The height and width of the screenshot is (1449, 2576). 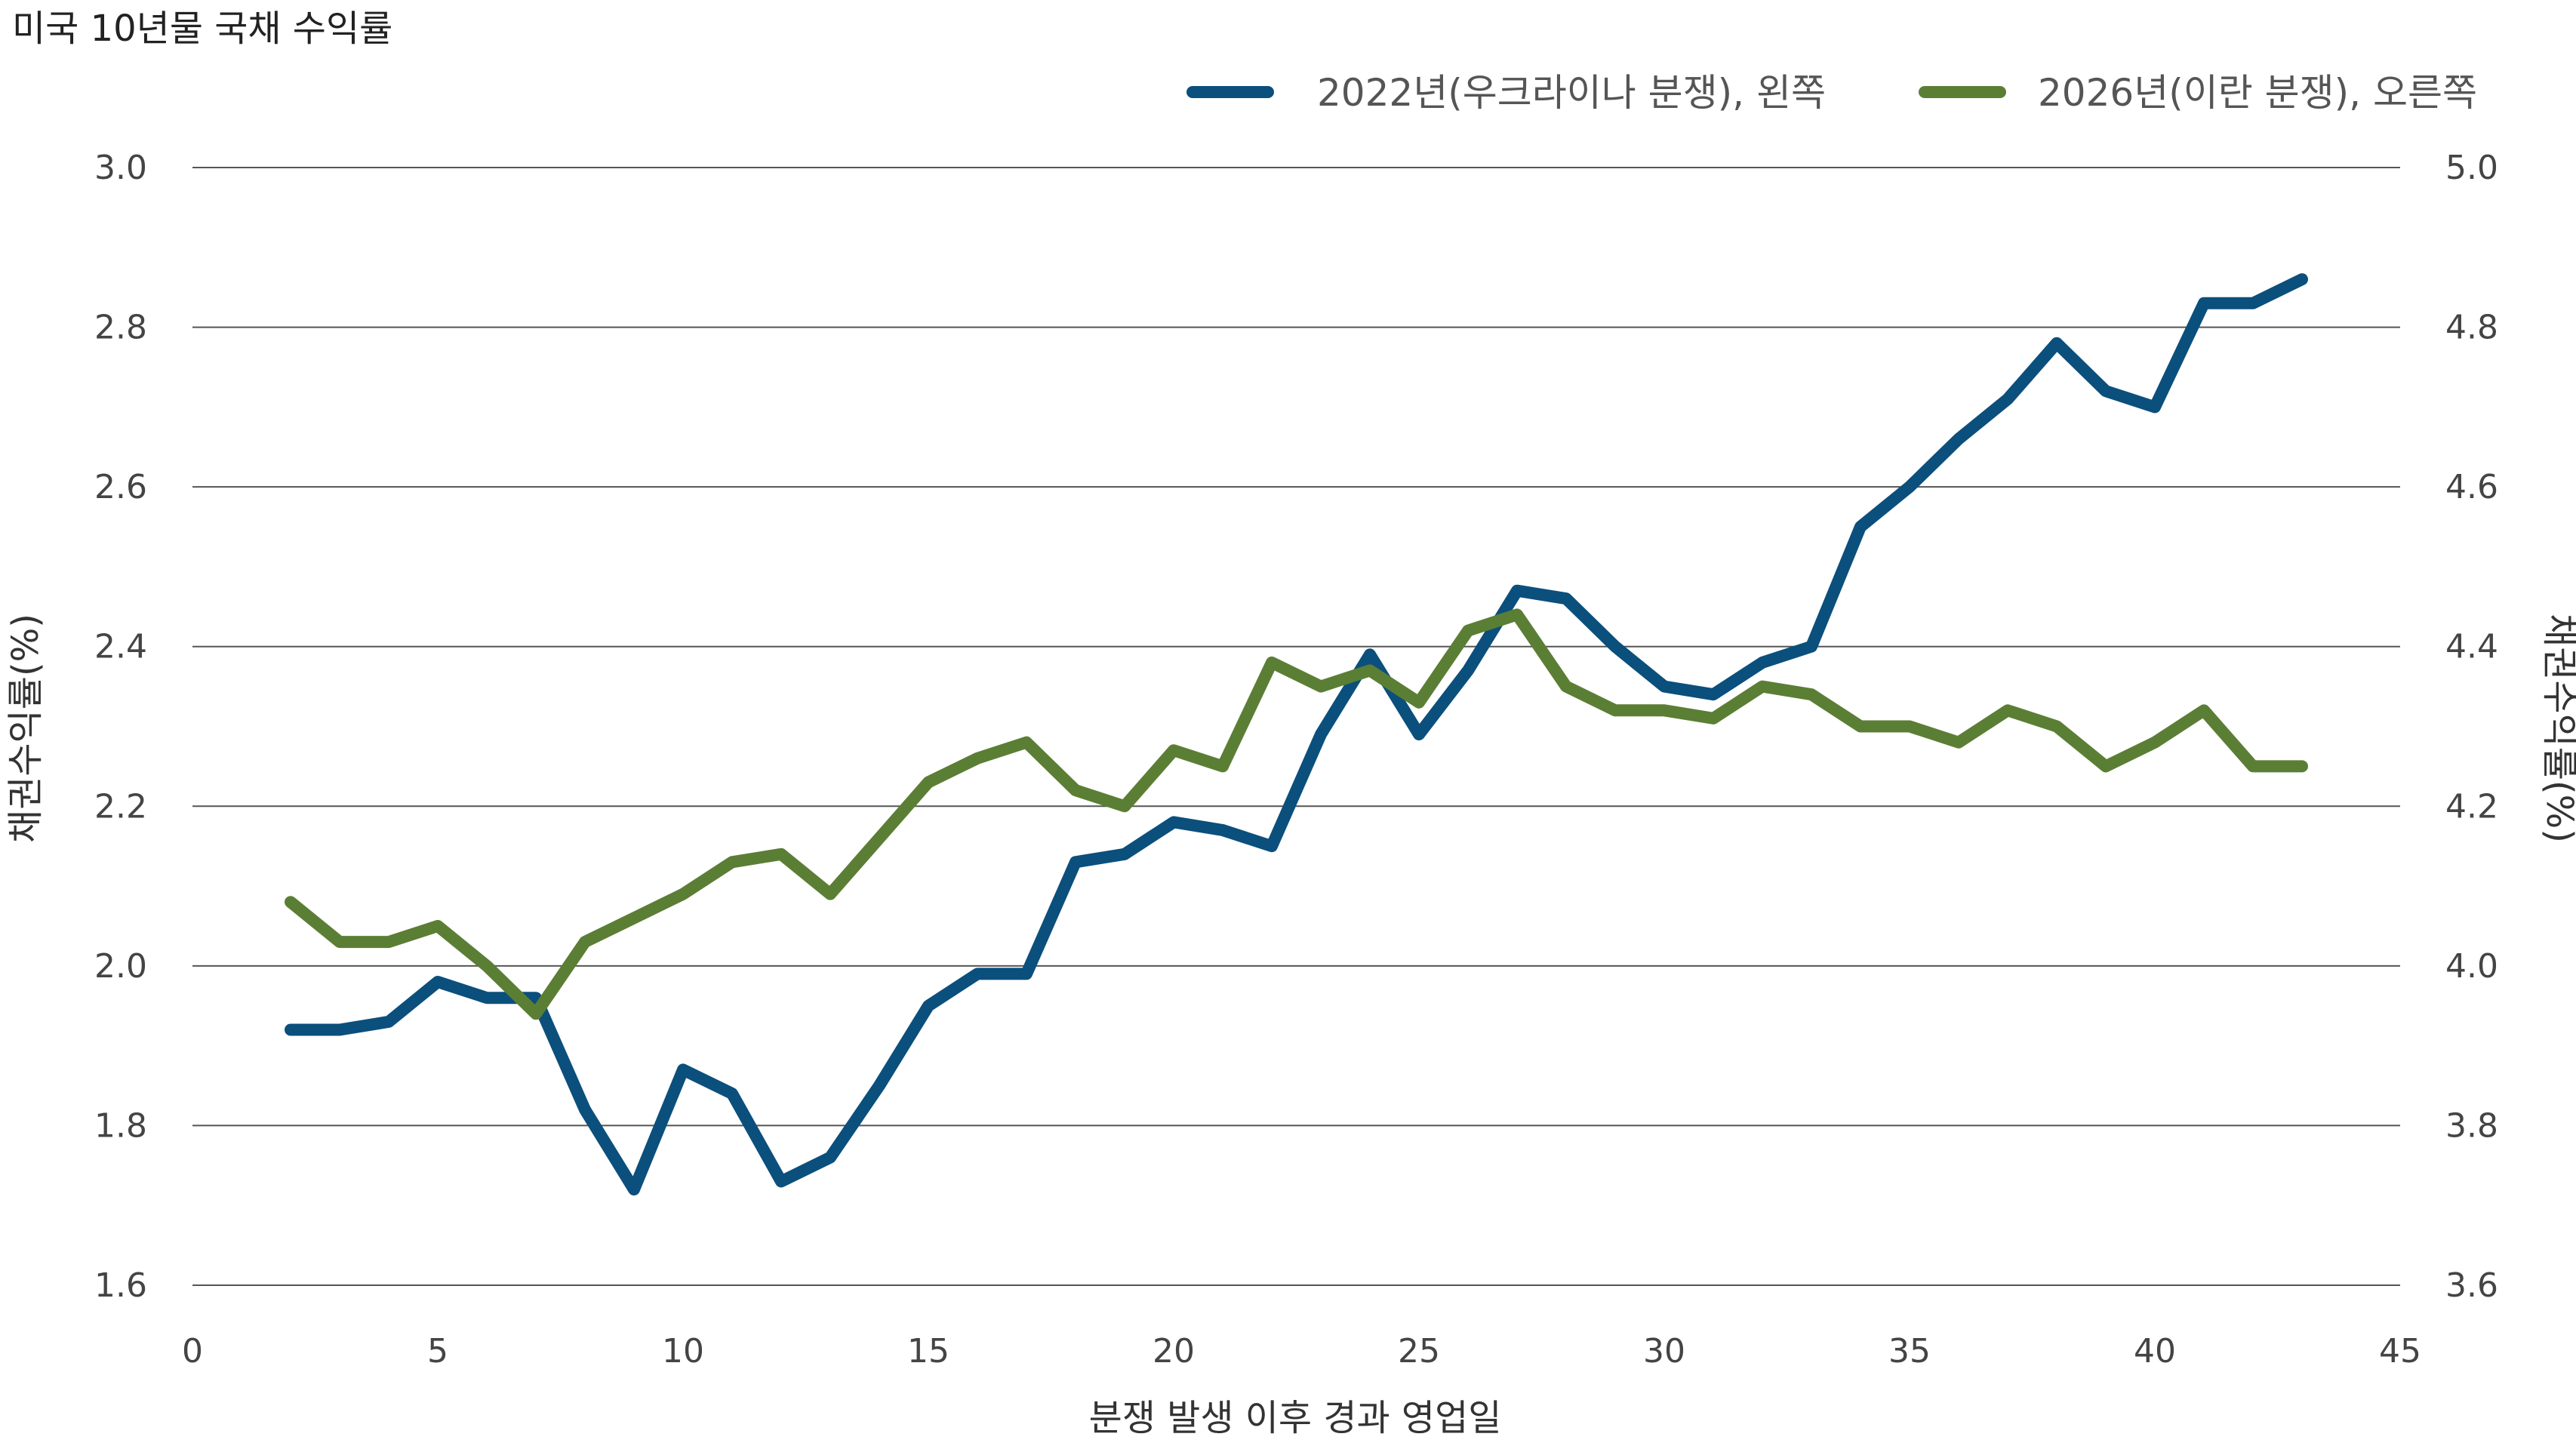 What do you see at coordinates (120, 487) in the screenshot?
I see `left-y-tick-label: 2.6` at bounding box center [120, 487].